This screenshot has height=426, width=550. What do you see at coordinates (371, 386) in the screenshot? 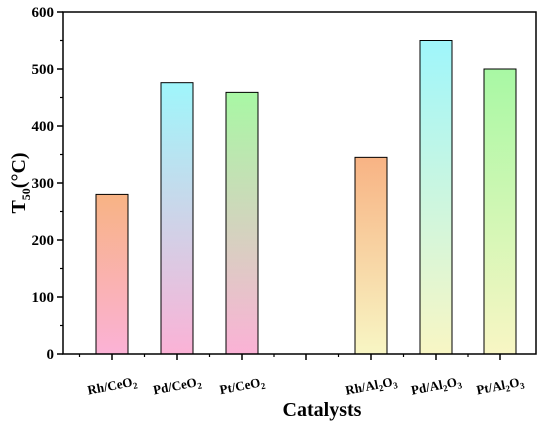
I see `x-tick-label: Rh/Al2O3` at bounding box center [371, 386].